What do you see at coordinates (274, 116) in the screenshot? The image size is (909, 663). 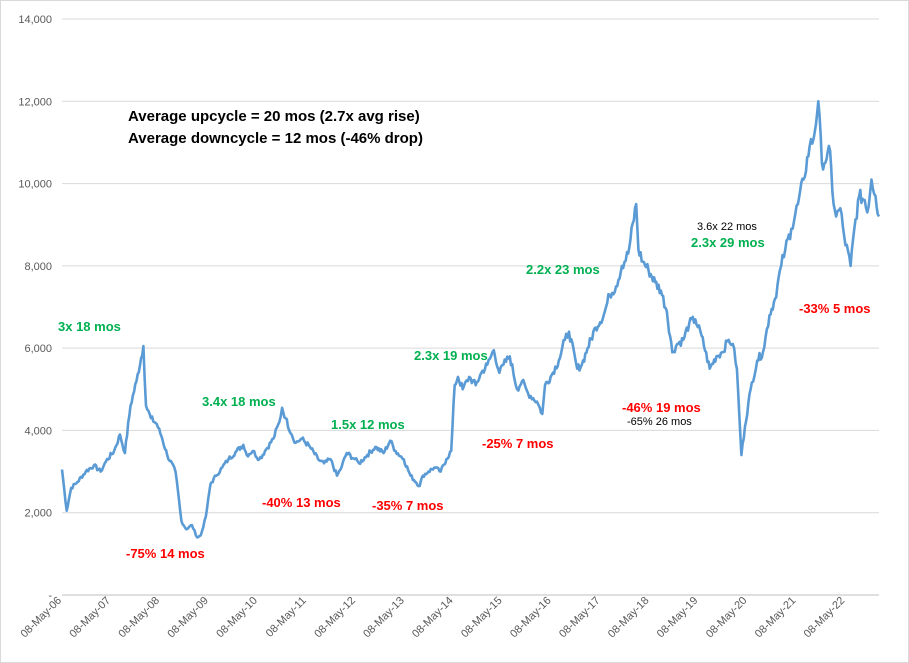 I see `summary-upcycle: Average upcycle = 20 mos (2.7x avg rise)` at bounding box center [274, 116].